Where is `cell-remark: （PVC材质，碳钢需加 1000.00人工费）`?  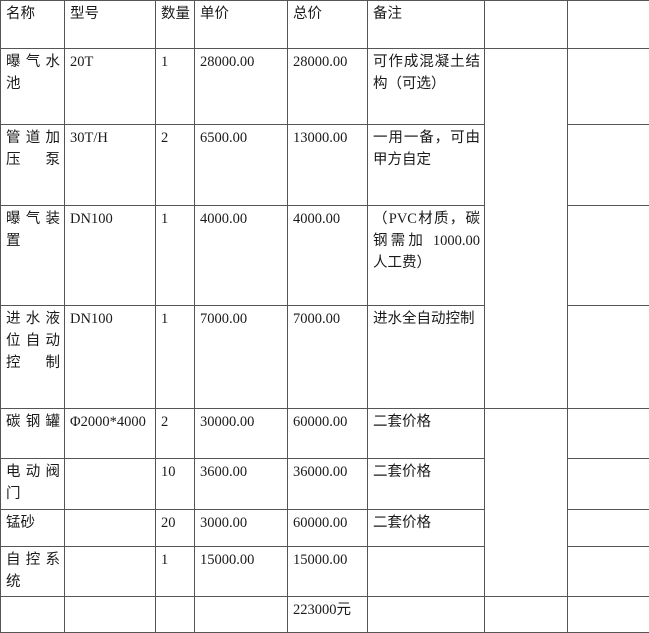 cell-remark: （PVC材质，碳钢需加 1000.00人工费） is located at coordinates (426, 256).